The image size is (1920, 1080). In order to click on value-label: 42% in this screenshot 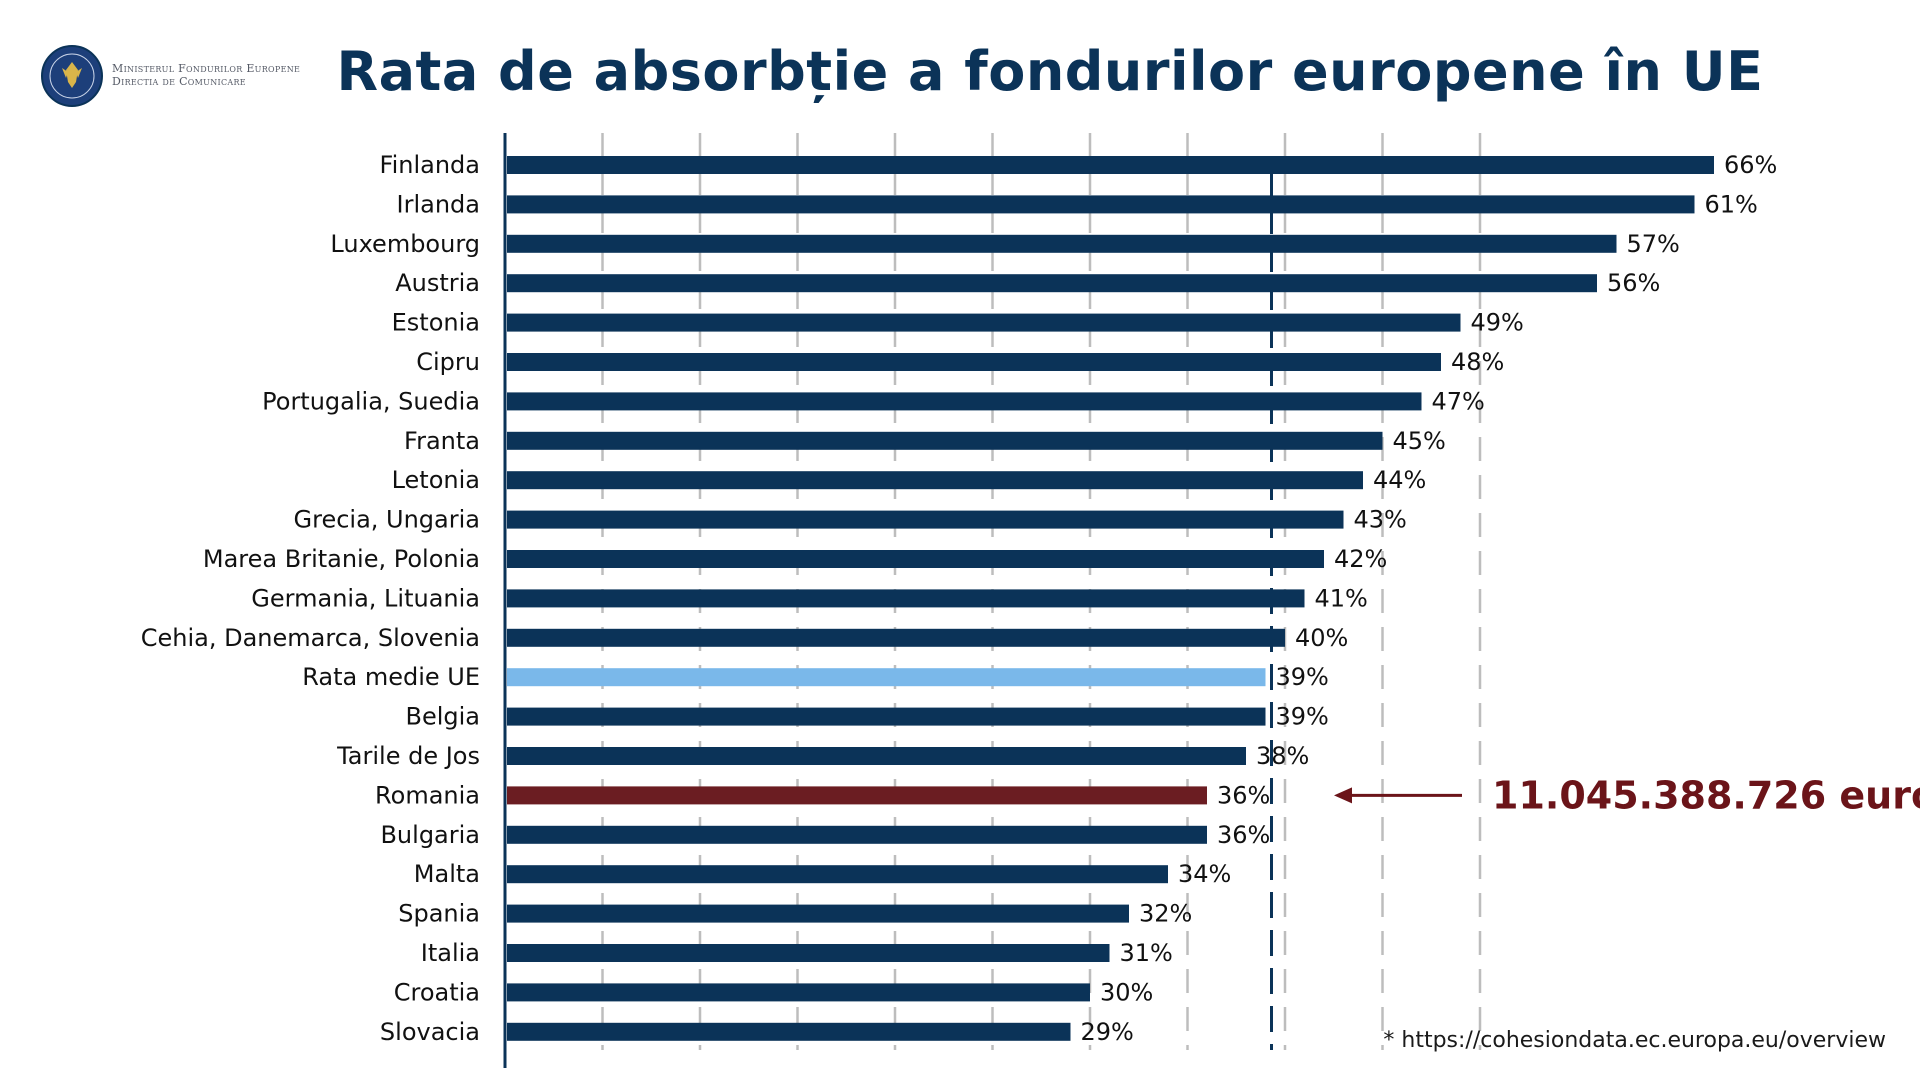, I will do `click(1360, 559)`.